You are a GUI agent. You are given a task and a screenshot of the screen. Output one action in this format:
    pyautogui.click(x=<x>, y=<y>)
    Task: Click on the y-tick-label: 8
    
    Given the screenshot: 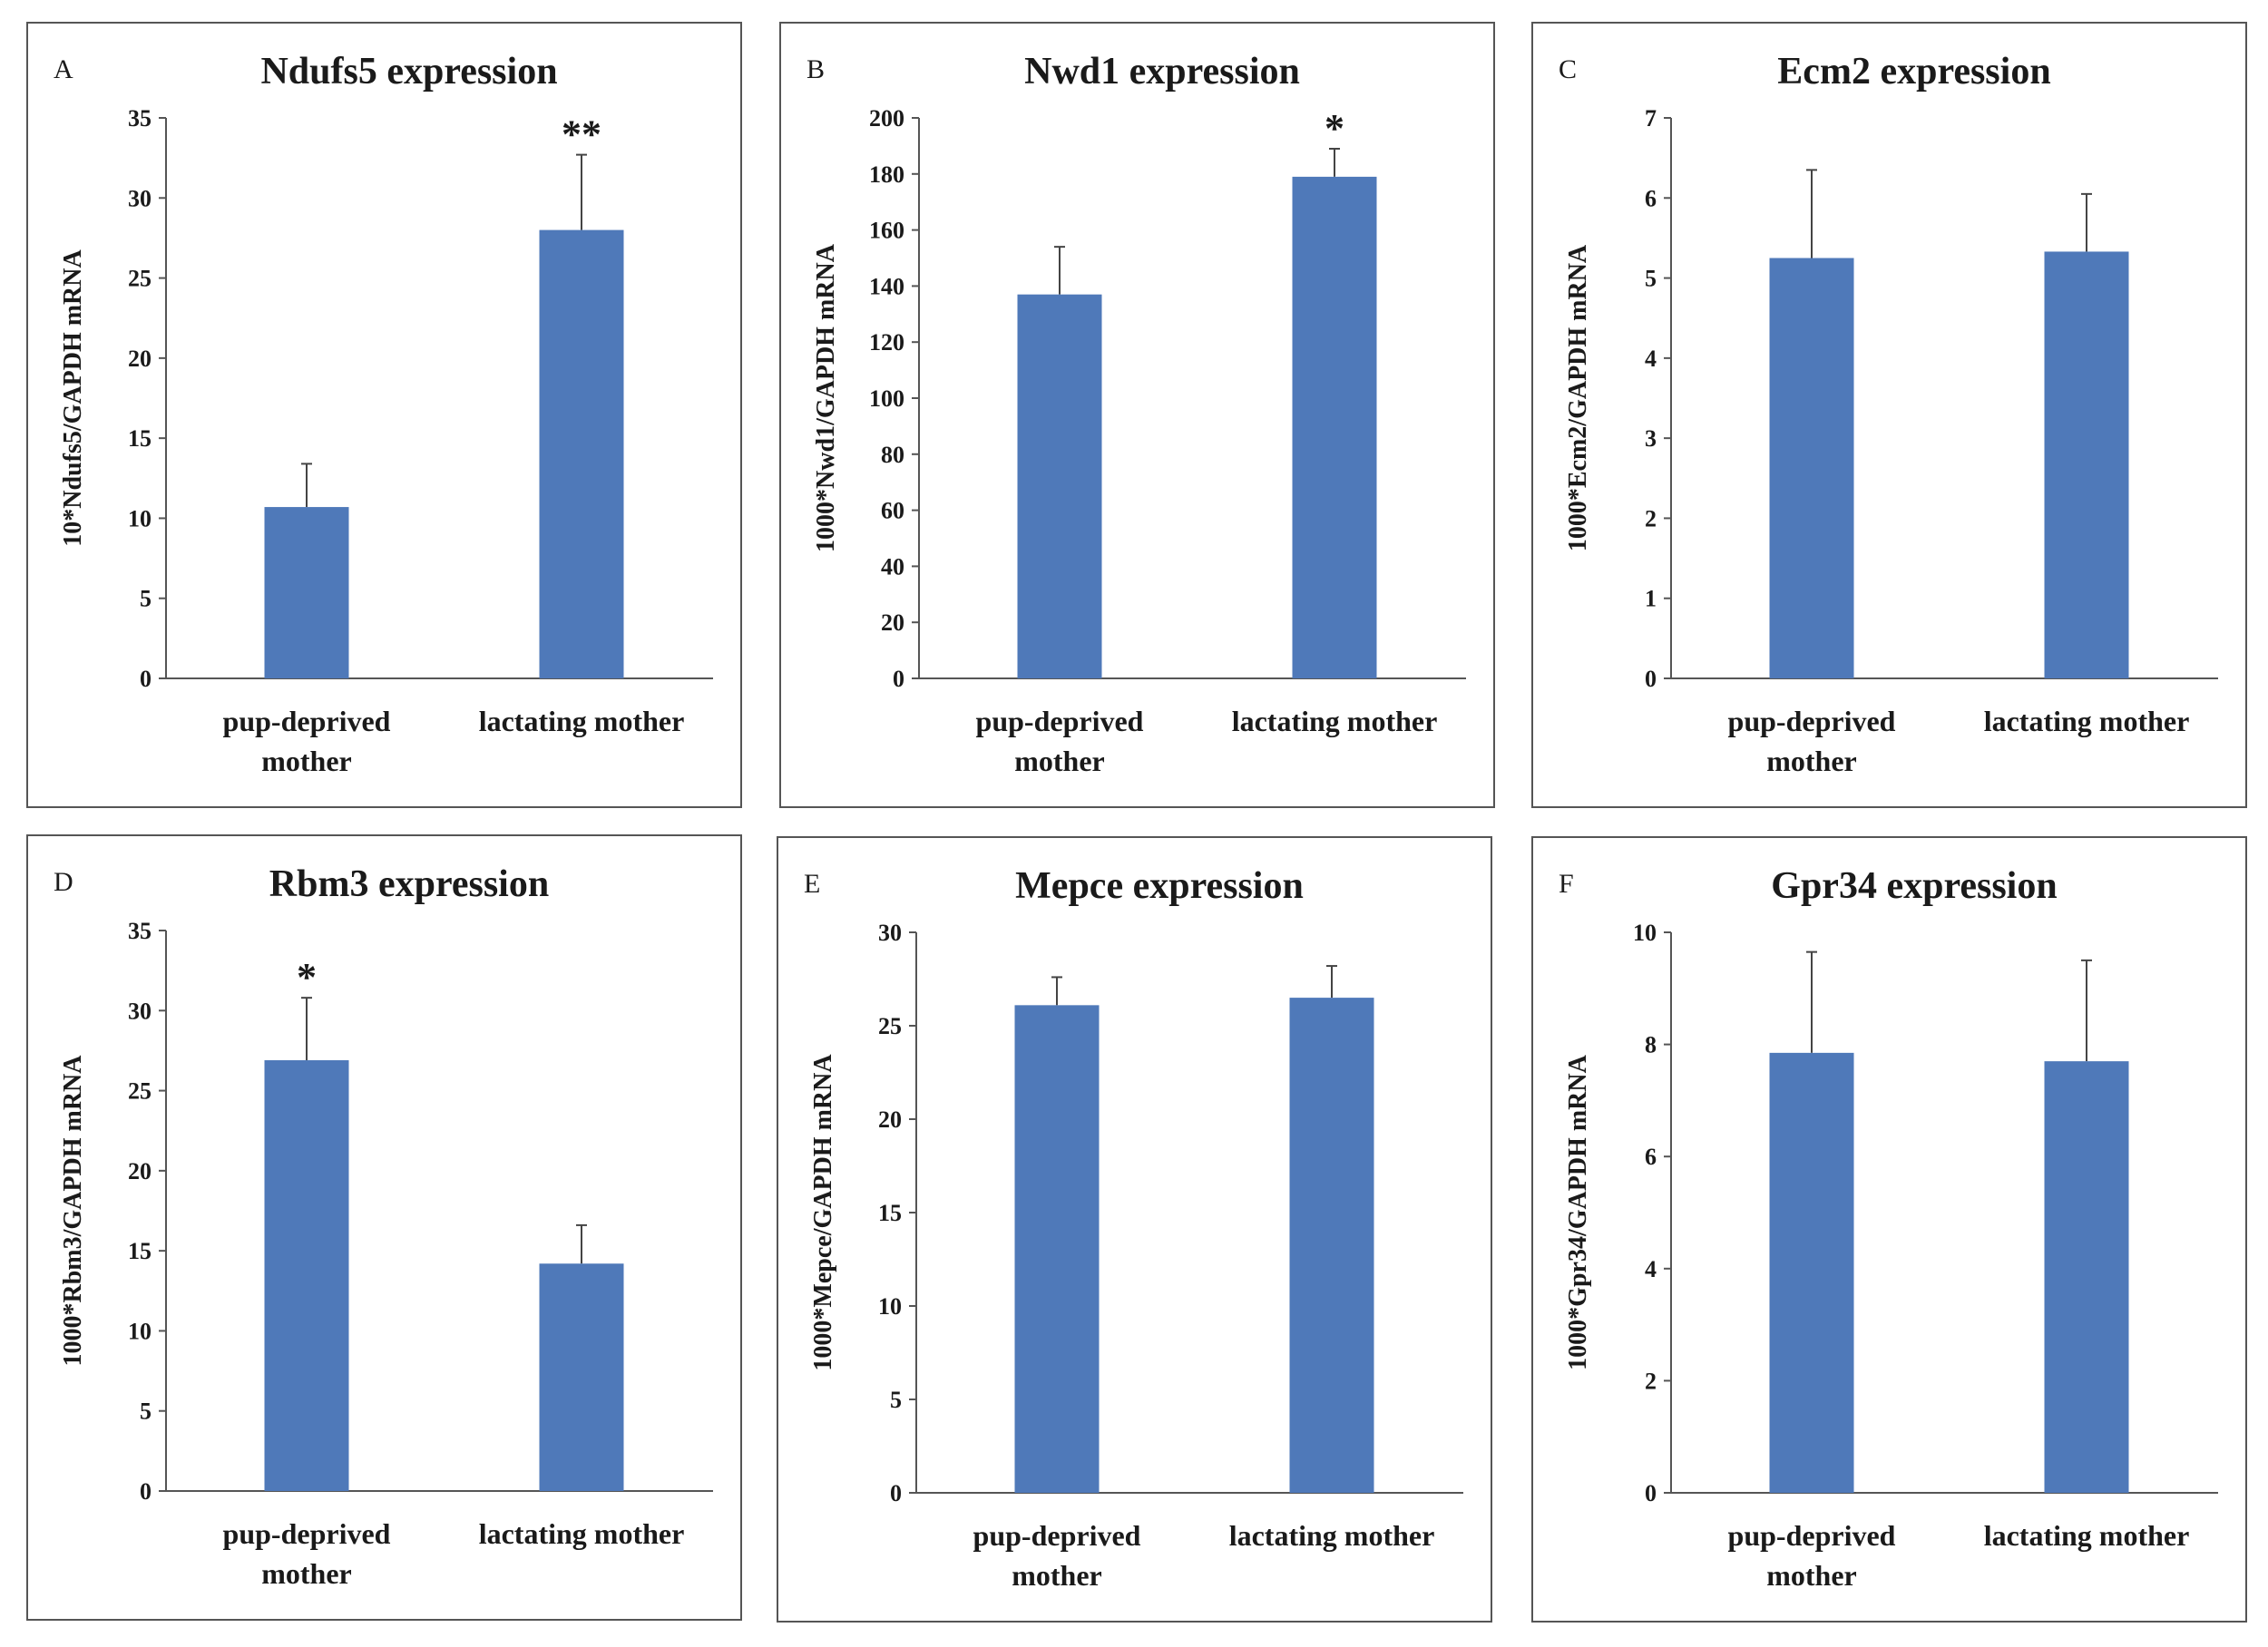 What is the action you would take?
    pyautogui.click(x=1651, y=1045)
    